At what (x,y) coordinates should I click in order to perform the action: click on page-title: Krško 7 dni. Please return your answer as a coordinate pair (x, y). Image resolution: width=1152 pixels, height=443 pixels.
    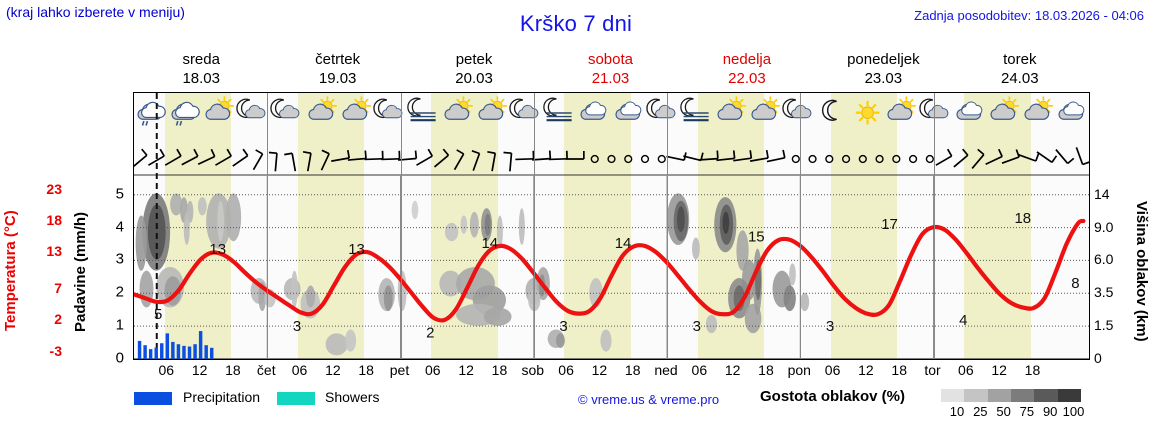
    Looking at the image, I should click on (576, 23).